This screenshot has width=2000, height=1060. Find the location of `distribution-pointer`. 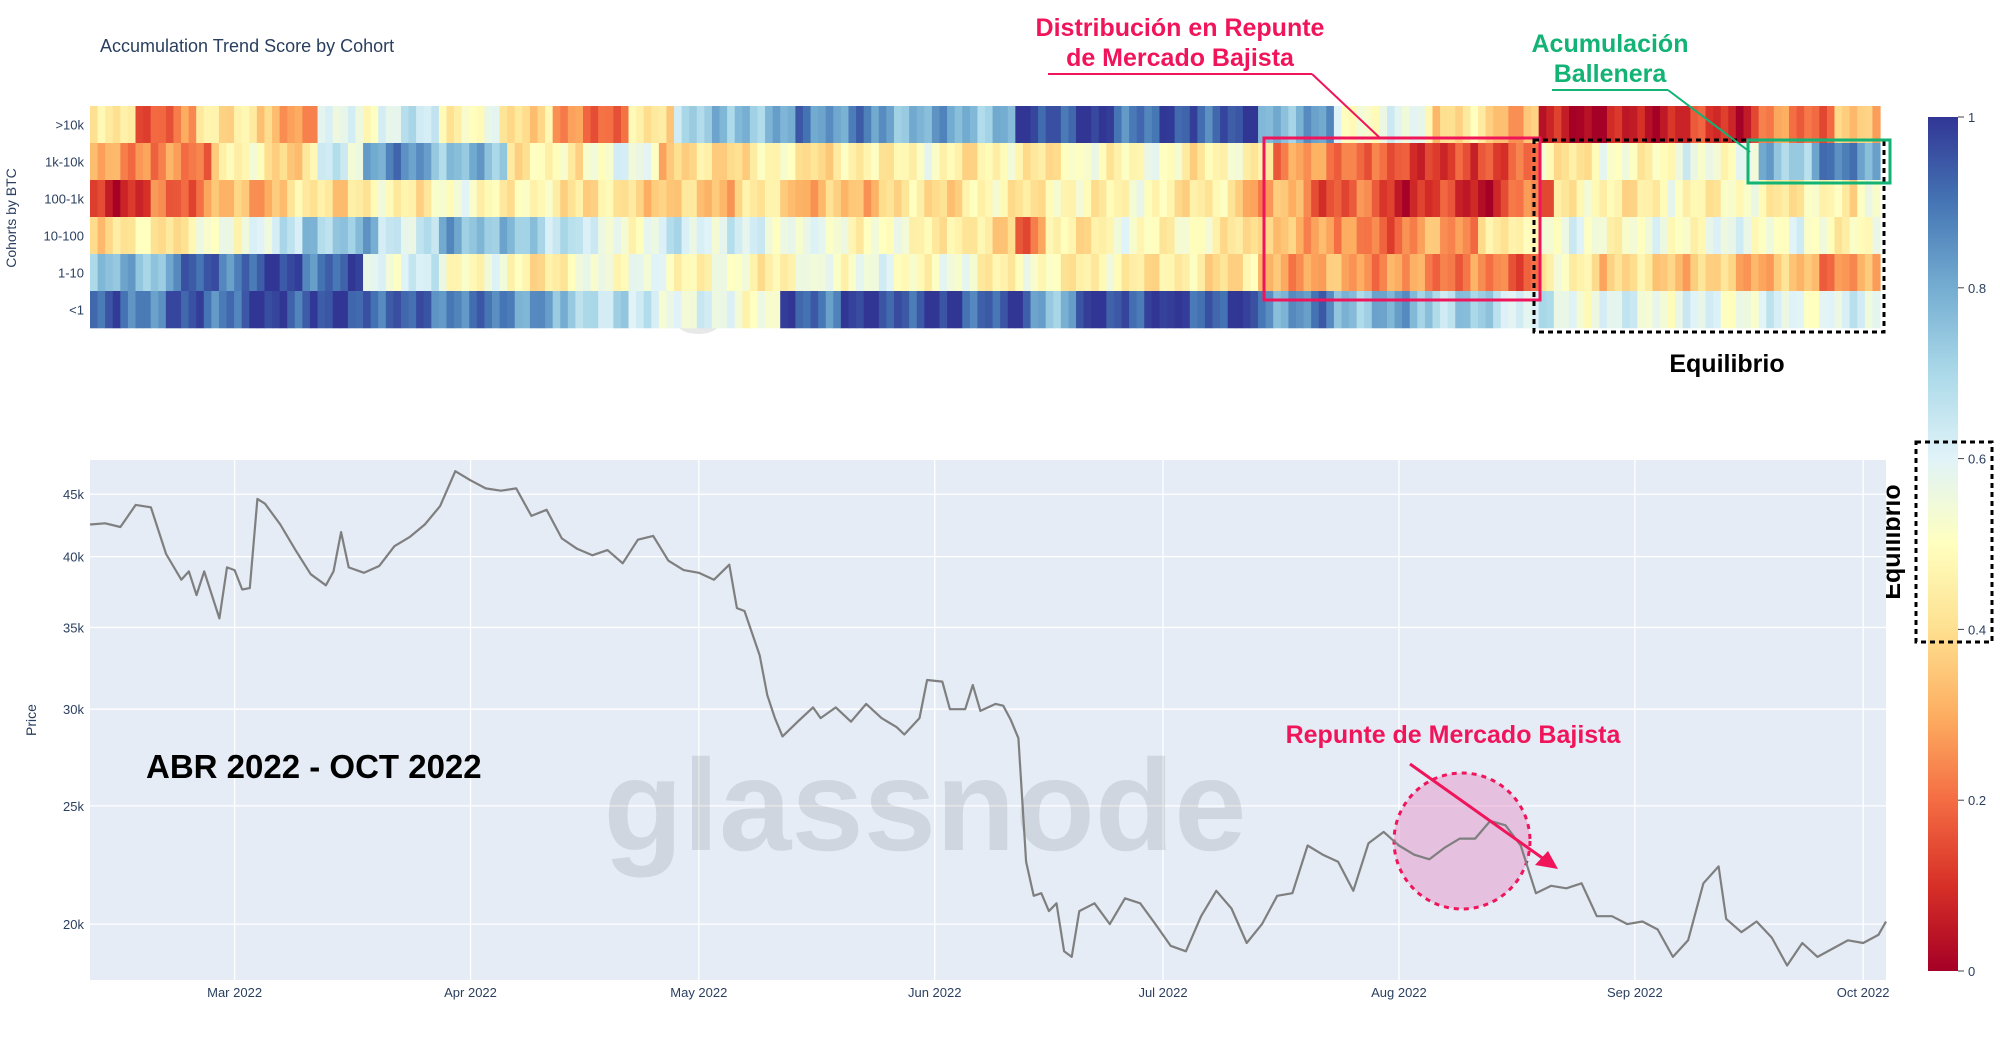

distribution-pointer is located at coordinates (1346, 106).